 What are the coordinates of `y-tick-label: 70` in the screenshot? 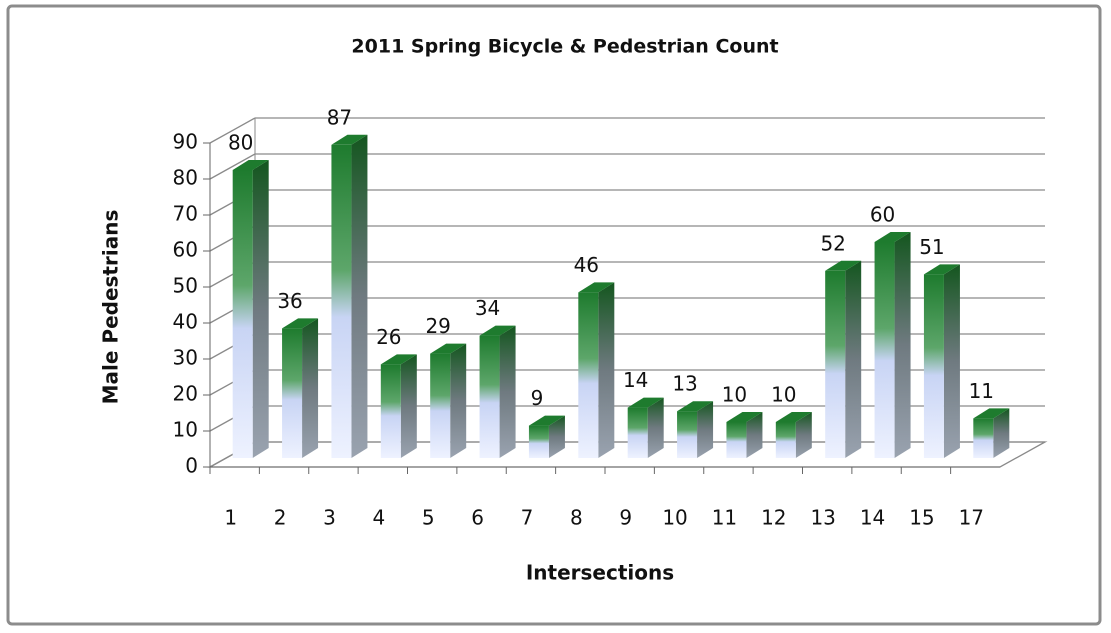 It's located at (185, 214).